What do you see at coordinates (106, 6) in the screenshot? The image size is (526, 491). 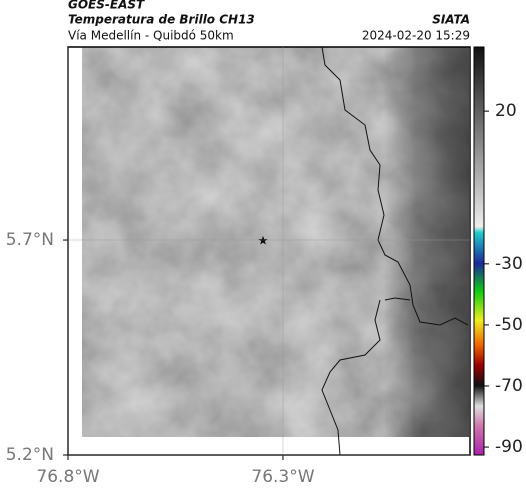 I see `title: GOES-EAST` at bounding box center [106, 6].